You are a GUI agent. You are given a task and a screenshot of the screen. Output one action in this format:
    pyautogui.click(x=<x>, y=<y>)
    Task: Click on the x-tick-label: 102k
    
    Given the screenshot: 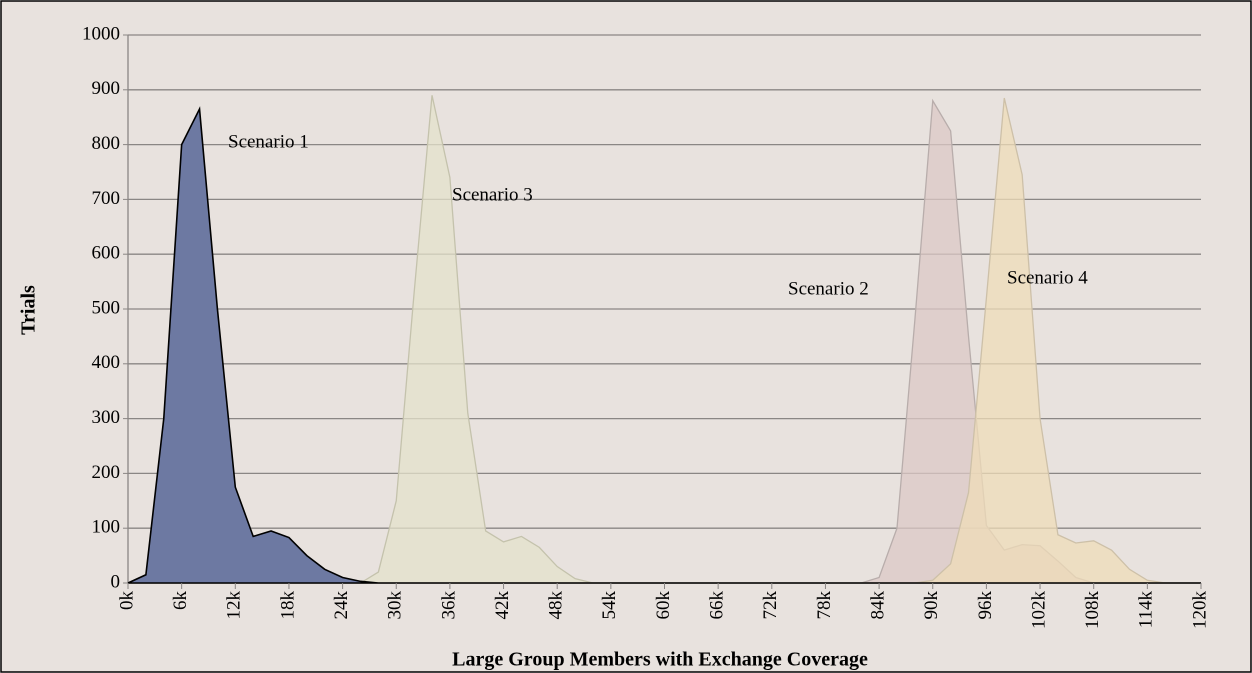 What is the action you would take?
    pyautogui.click(x=1038, y=610)
    